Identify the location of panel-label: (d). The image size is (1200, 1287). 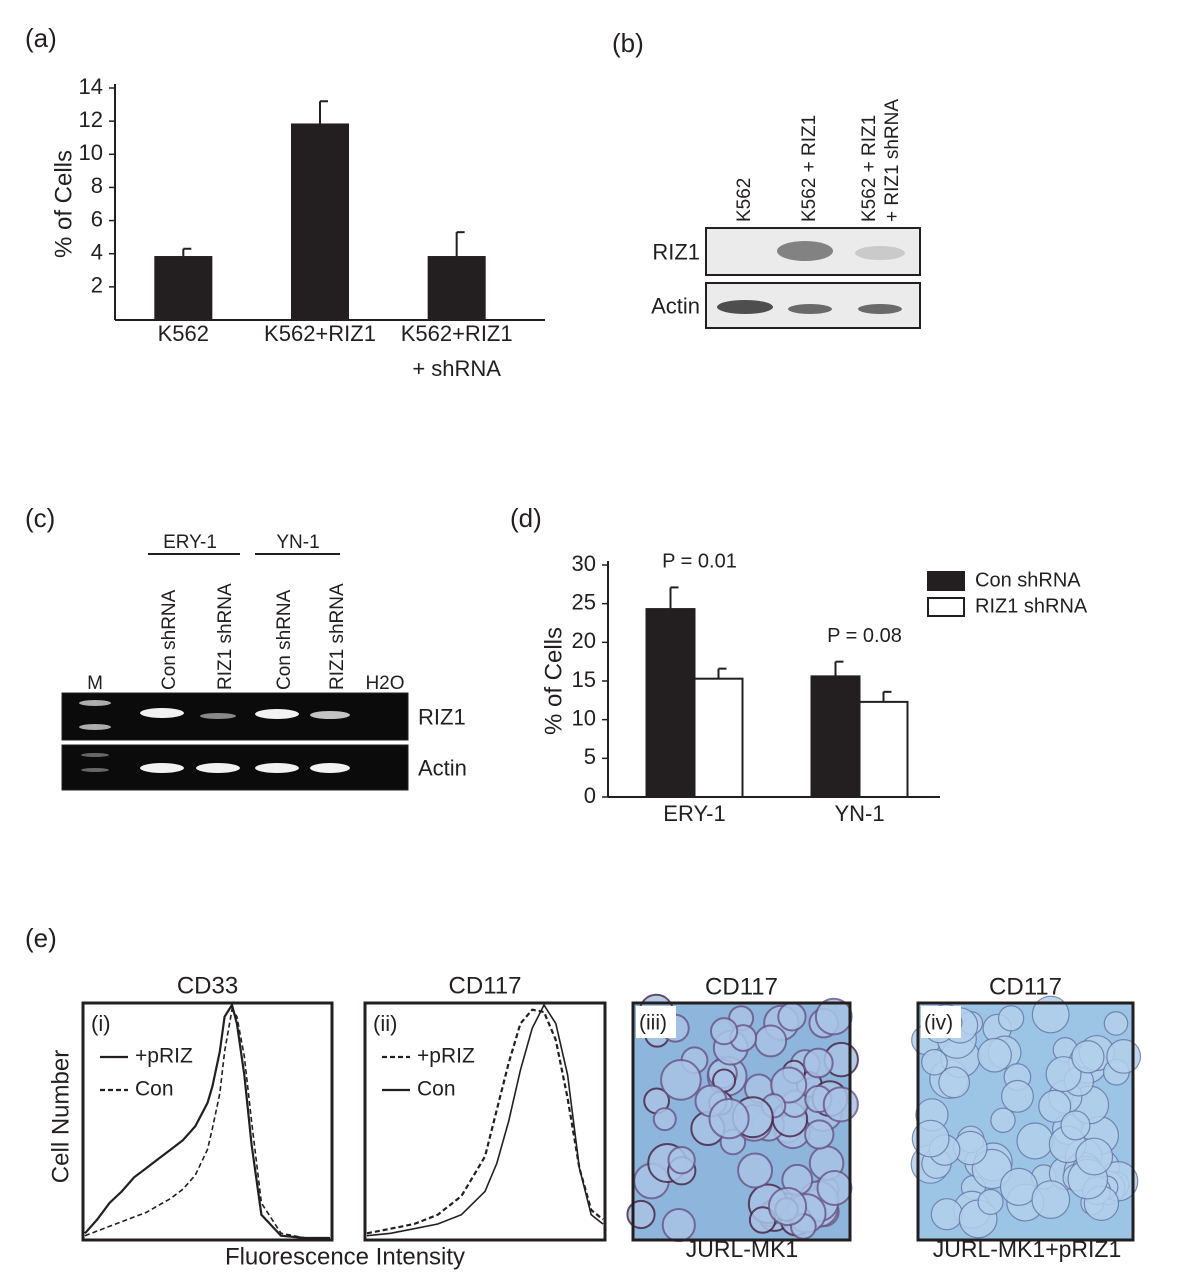
(526, 518).